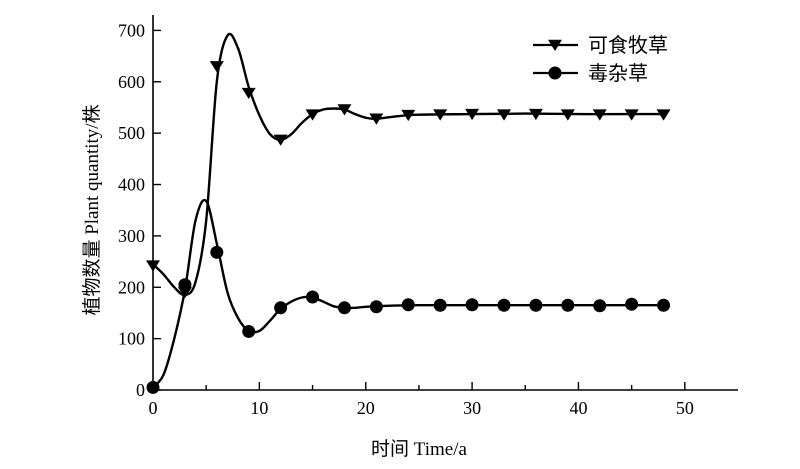 This screenshot has height=469, width=800. What do you see at coordinates (131, 287) in the screenshot?
I see `y-tick-label: 200` at bounding box center [131, 287].